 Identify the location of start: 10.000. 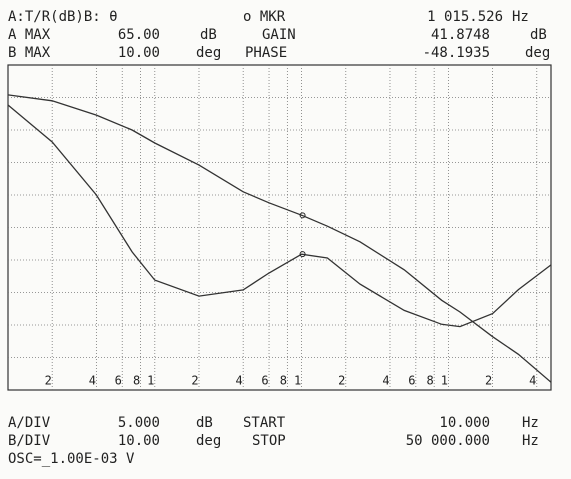
(464, 423).